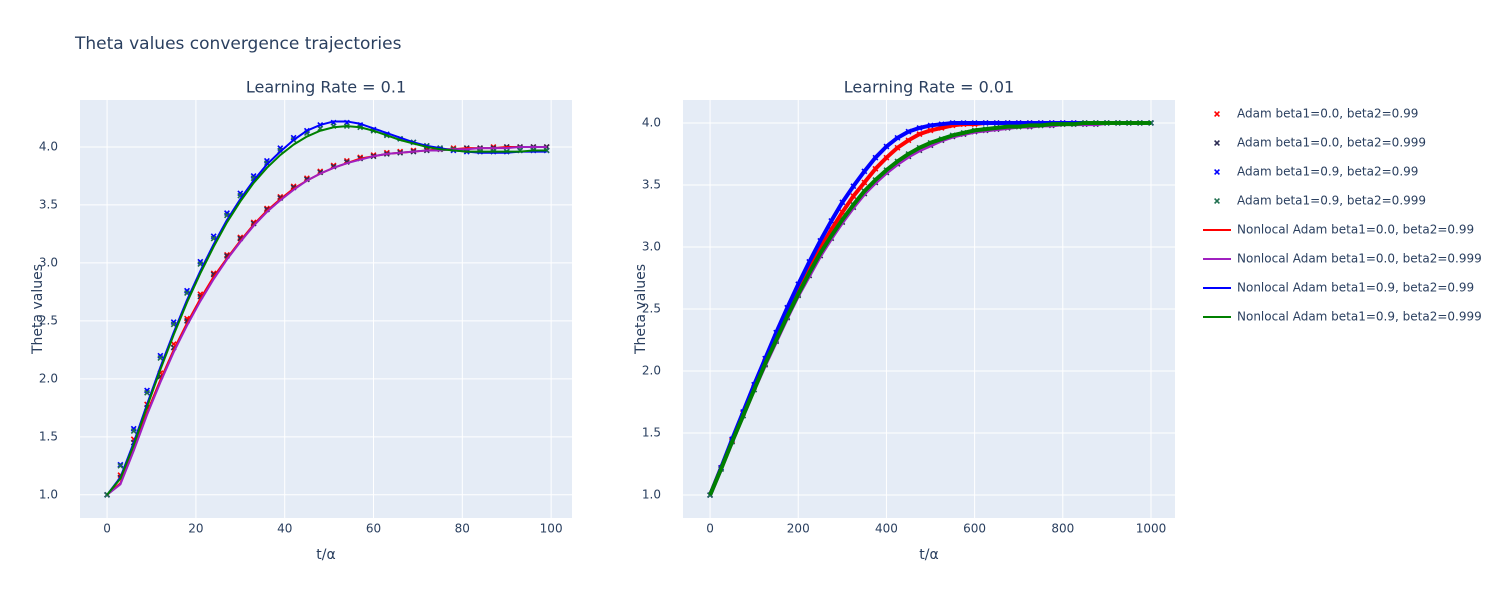 This screenshot has height=600, width=1500. Describe the element at coordinates (886, 529) in the screenshot. I see `x-tick-label: 400` at that location.